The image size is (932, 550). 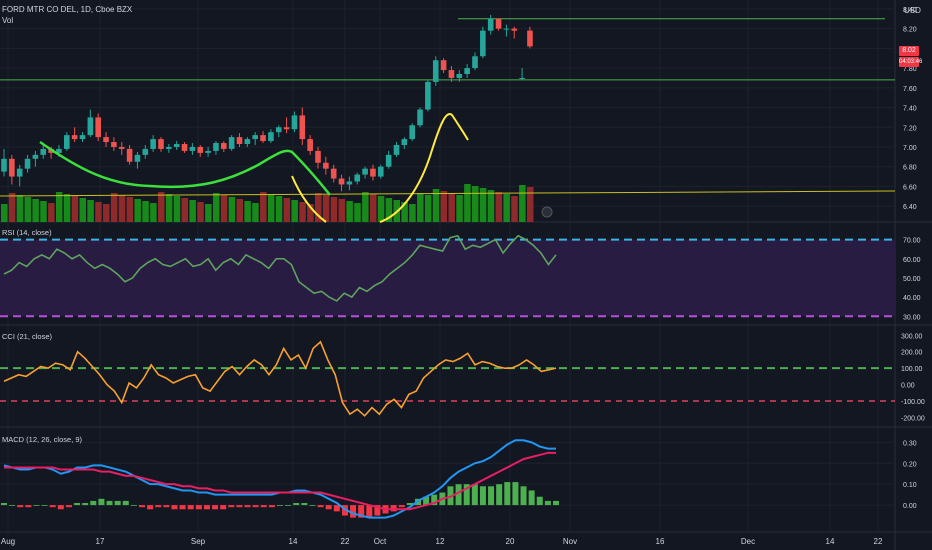 I want to click on x-tick-label: Sep, so click(x=198, y=541).